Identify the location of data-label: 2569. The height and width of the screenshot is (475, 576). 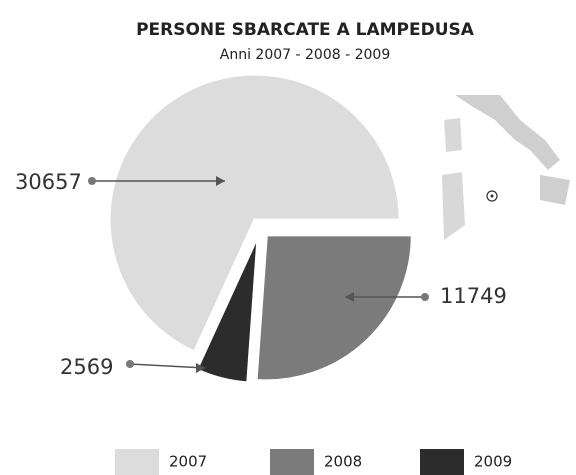
(86, 367).